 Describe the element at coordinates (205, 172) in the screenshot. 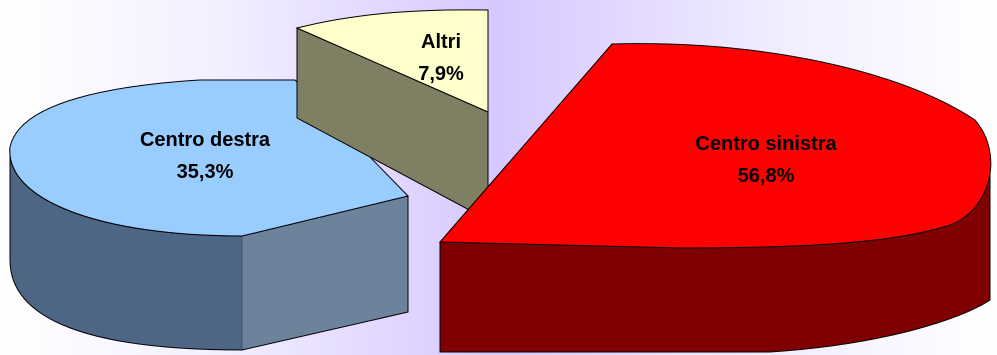

I see `label-centro-destra-value: 35,3%` at that location.